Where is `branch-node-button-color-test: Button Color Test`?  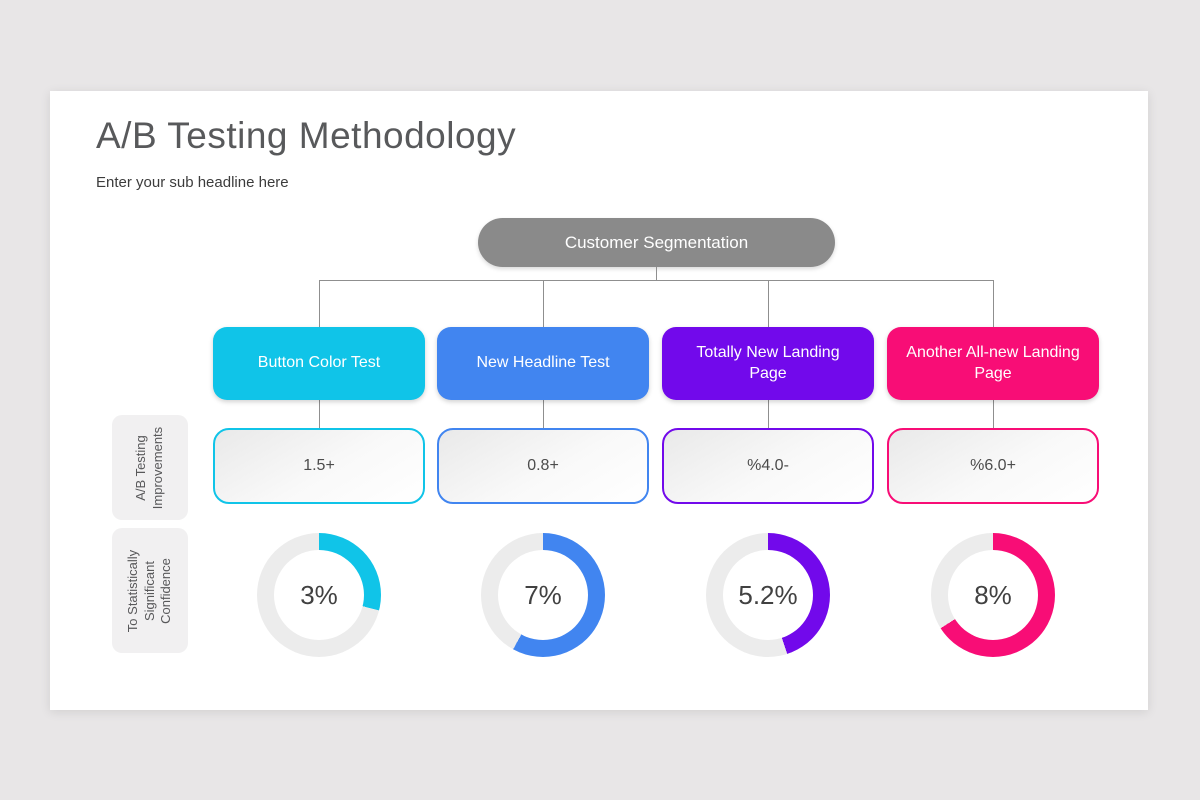
branch-node-button-color-test: Button Color Test is located at coordinates (319, 363).